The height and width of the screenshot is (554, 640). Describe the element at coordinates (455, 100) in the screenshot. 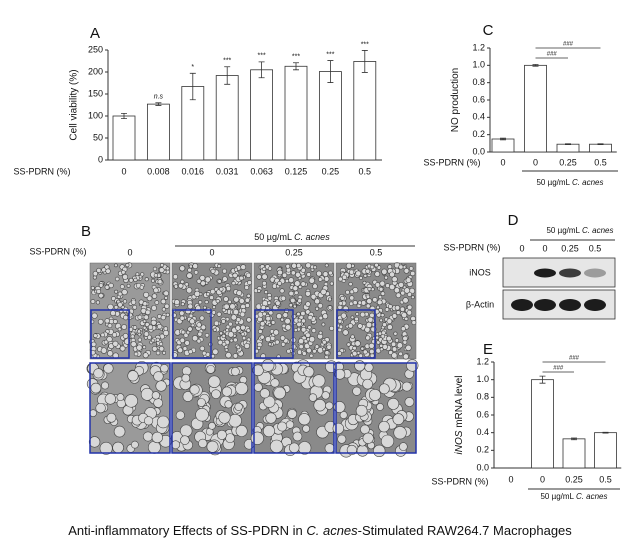

I see `y-axis-label: NO production` at that location.